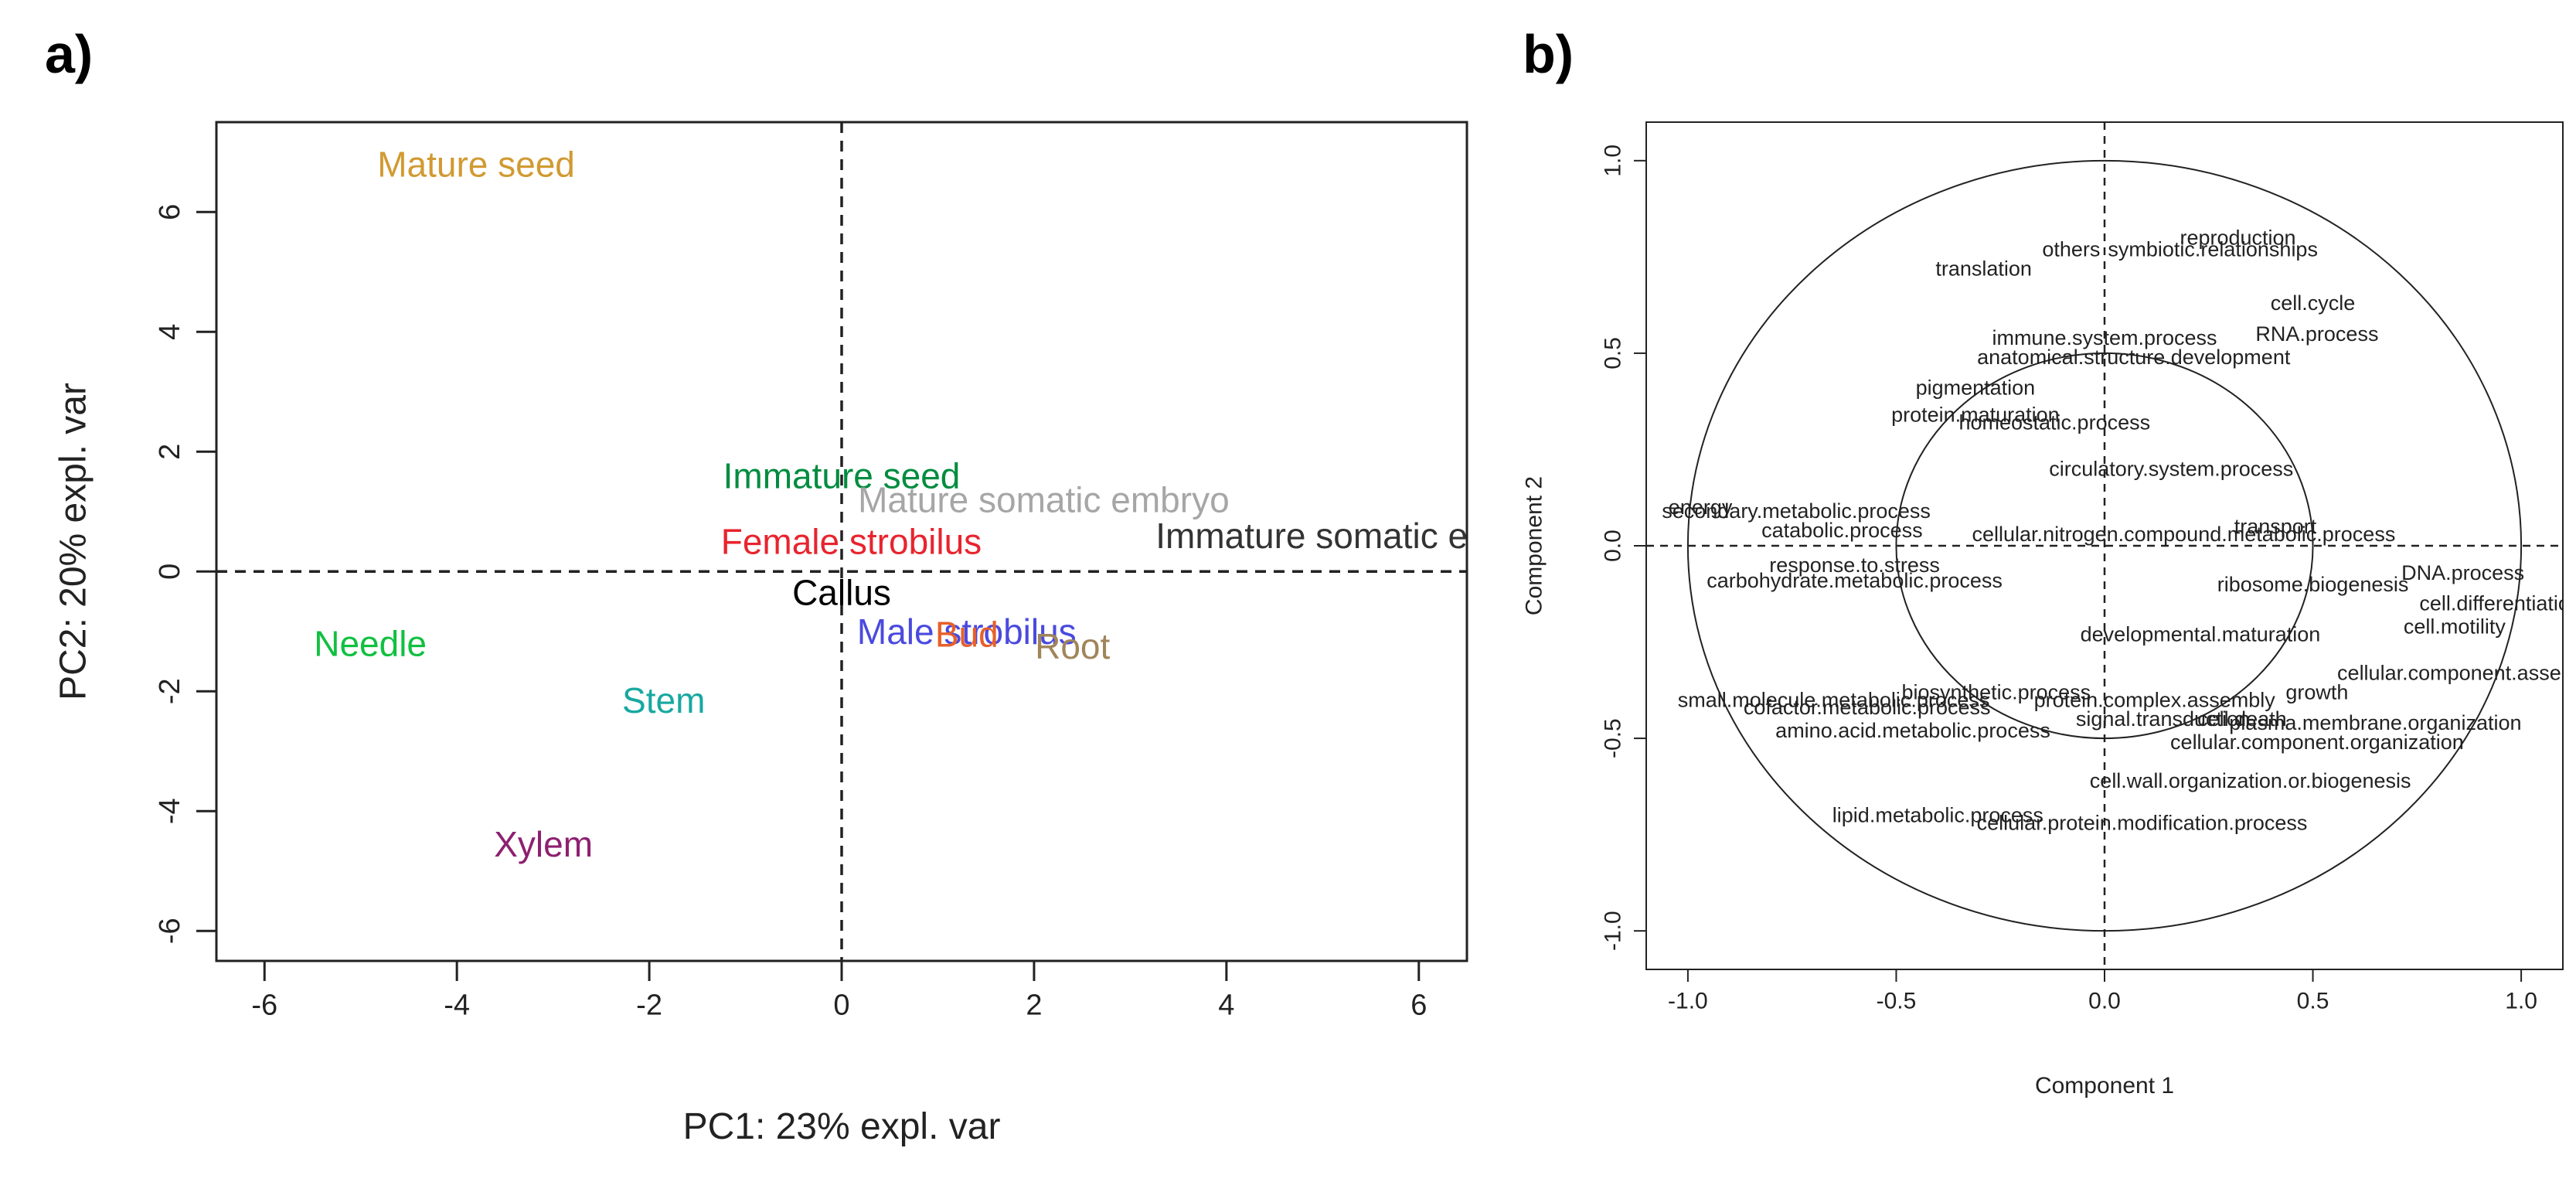  What do you see at coordinates (967, 635) in the screenshot?
I see `point-label: Bud` at bounding box center [967, 635].